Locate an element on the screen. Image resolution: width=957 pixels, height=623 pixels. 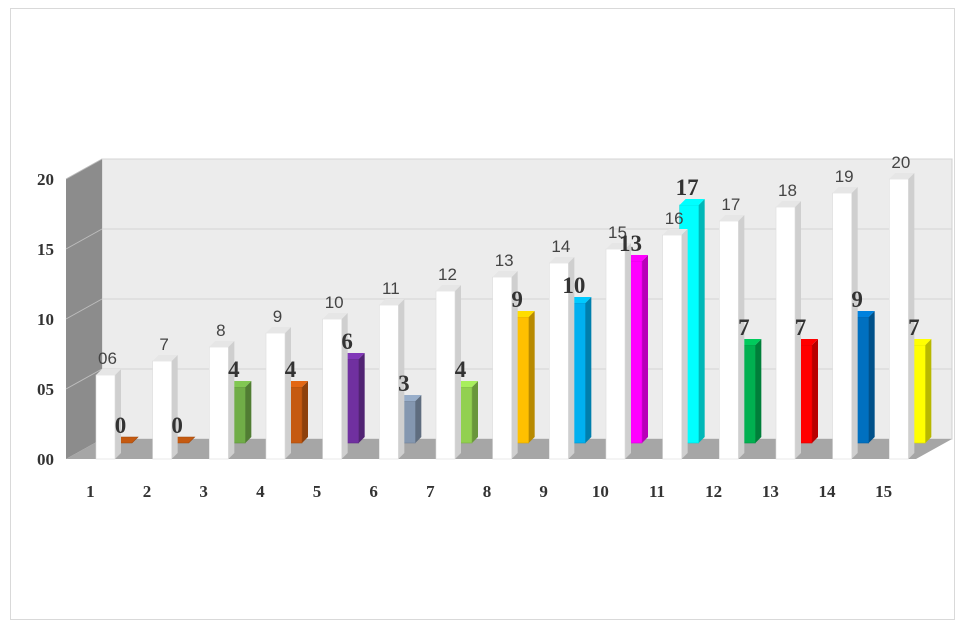
data-label-series1: 06 is located at coordinates (107, 358).